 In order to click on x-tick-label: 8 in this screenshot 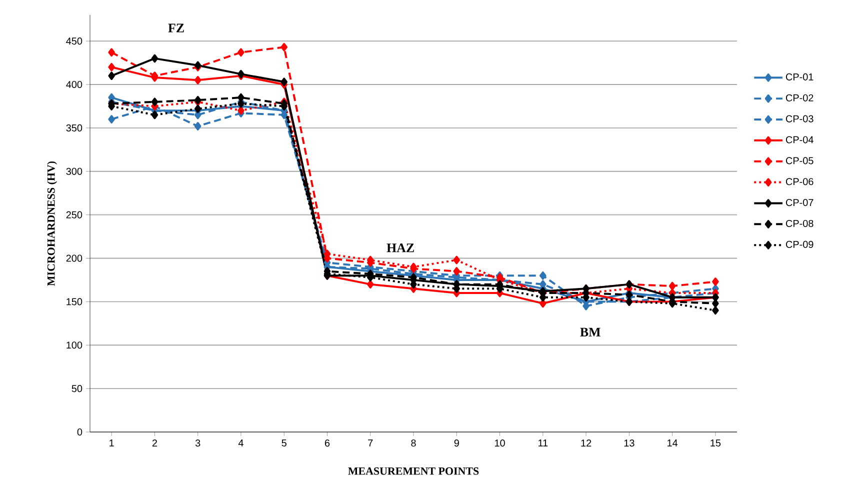, I will do `click(413, 443)`.